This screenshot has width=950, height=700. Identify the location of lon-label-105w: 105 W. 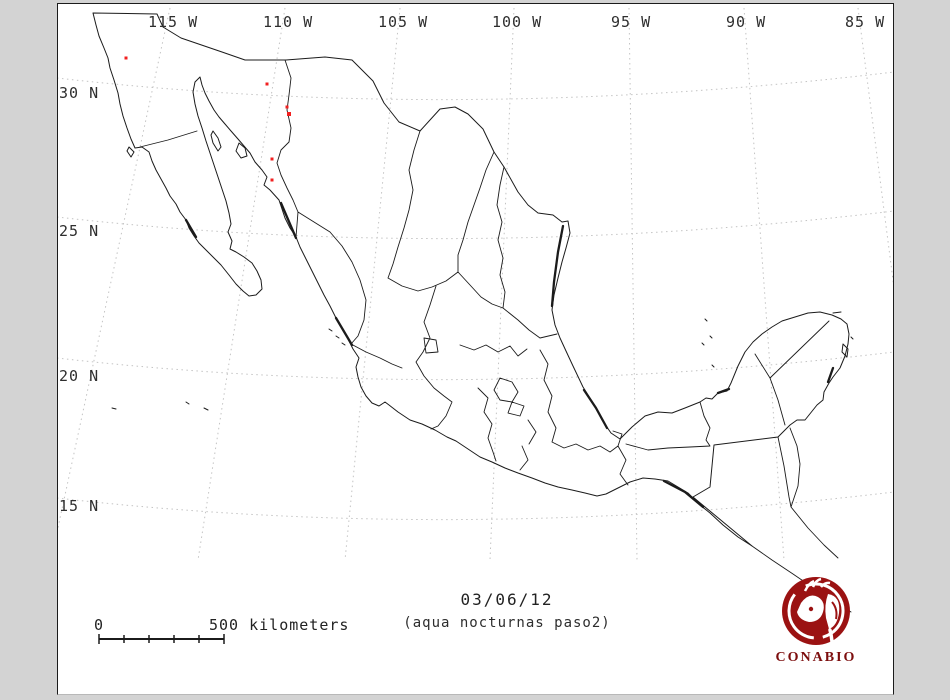
(403, 22).